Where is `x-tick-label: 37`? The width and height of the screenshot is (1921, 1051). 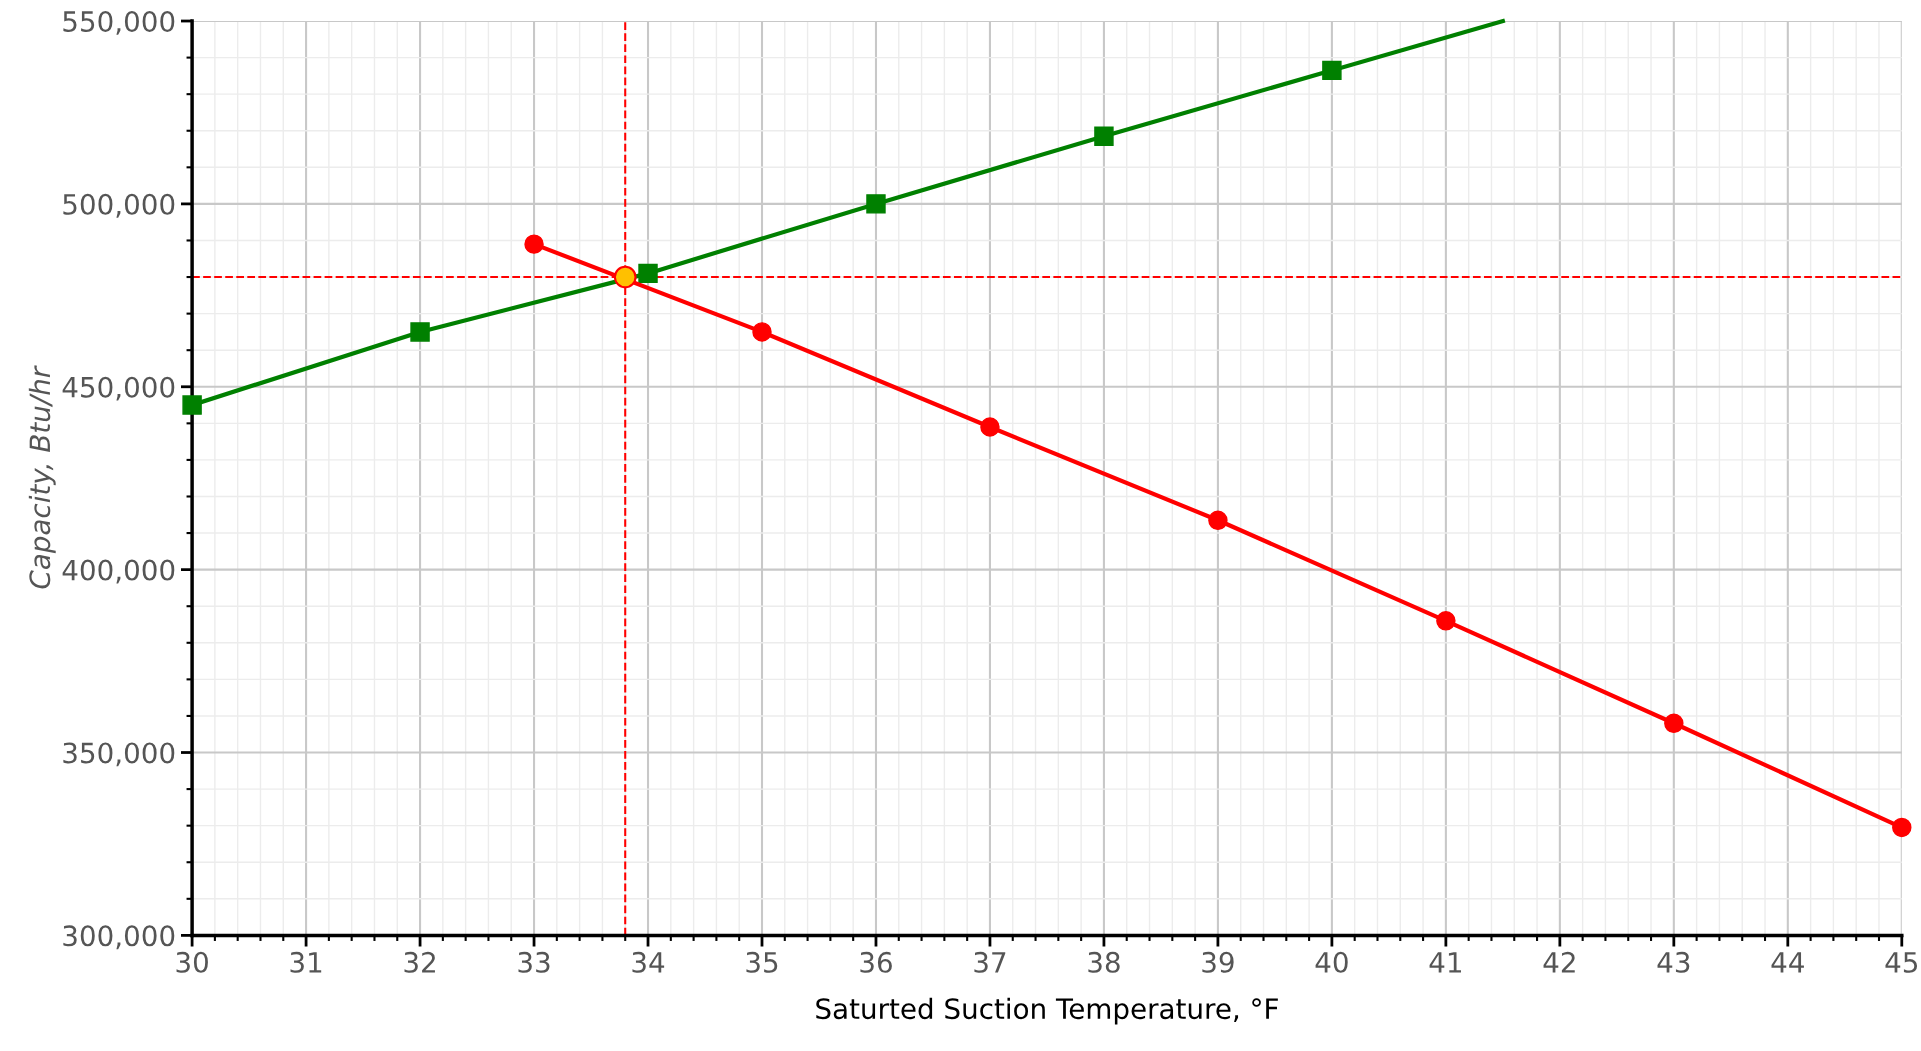
x-tick-label: 37 is located at coordinates (990, 962).